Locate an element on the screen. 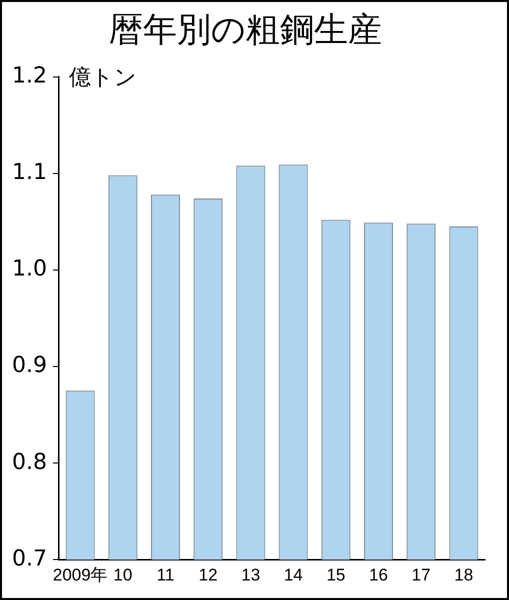 The height and width of the screenshot is (600, 509). y-tick-label: 0.8 is located at coordinates (29, 462).